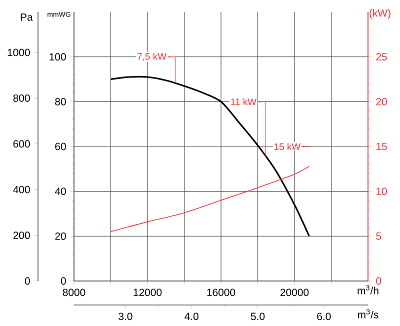 This screenshot has width=400, height=326. What do you see at coordinates (125, 316) in the screenshot?
I see `x2-tick-label: 3.0` at bounding box center [125, 316].